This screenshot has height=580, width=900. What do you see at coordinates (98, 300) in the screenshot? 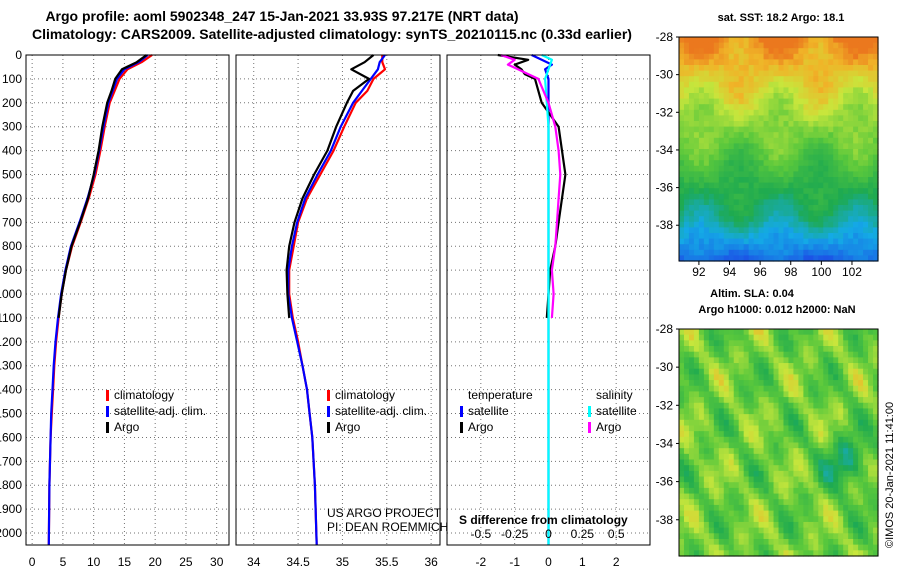
I see `series-satellite-adj-clim-` at bounding box center [98, 300].